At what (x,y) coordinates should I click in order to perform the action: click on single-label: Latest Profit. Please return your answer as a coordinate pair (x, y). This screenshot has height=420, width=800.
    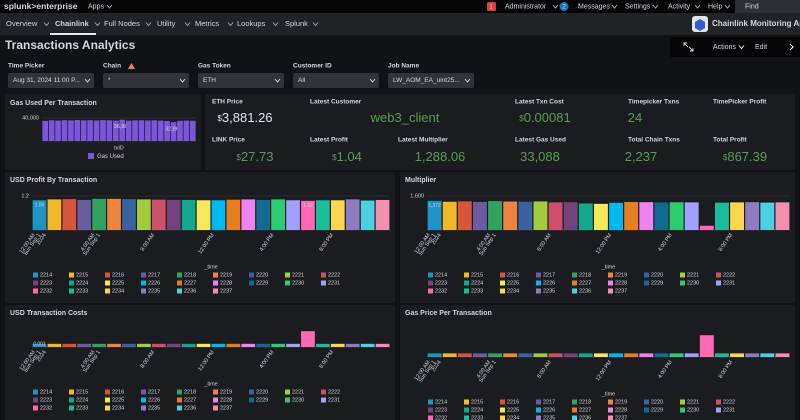
    Looking at the image, I should click on (329, 140).